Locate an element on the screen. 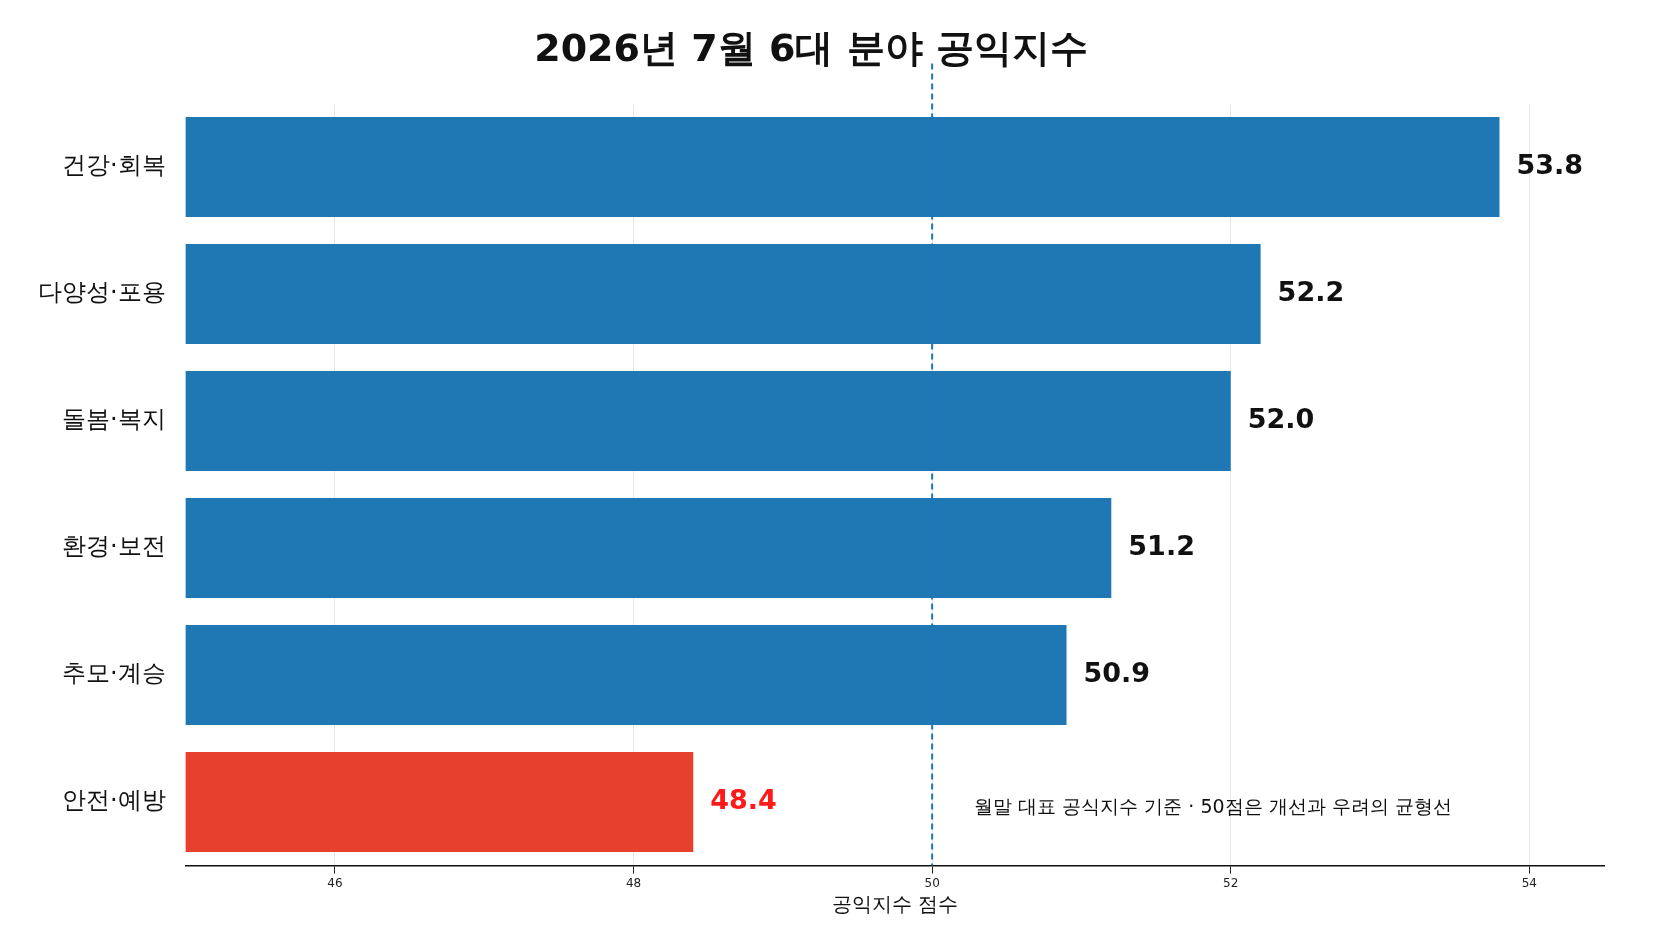 This screenshot has height=940, width=1672. x-tick-label: 52 is located at coordinates (1231, 882).